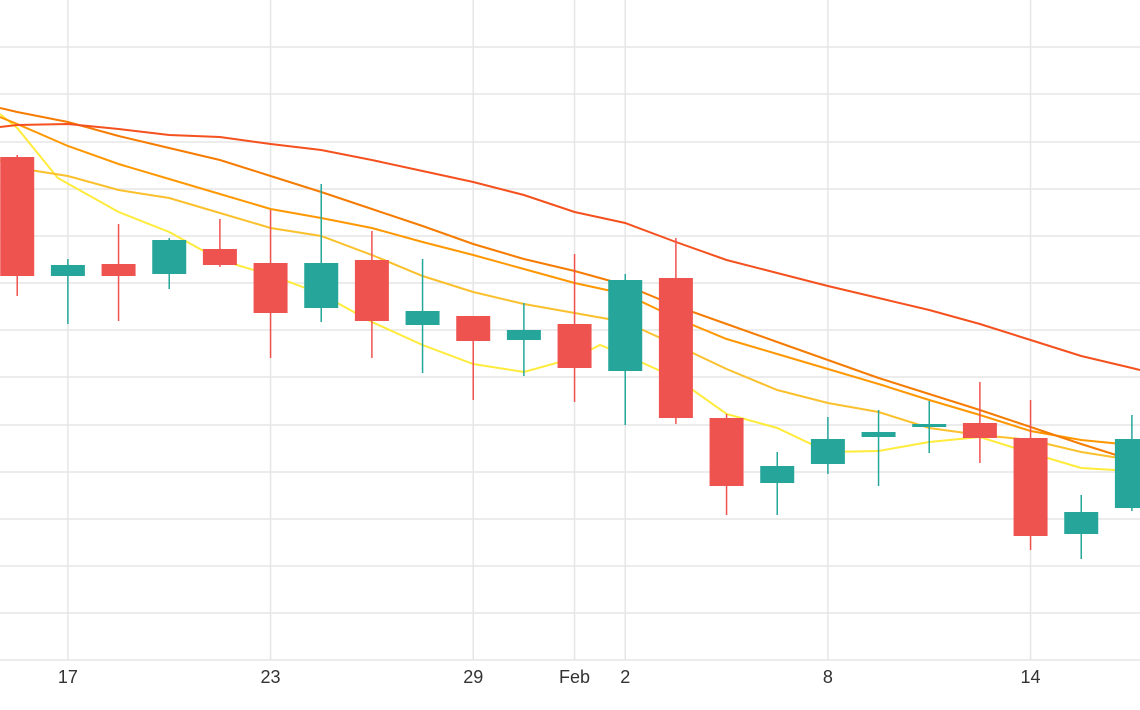 This screenshot has height=710, width=1140. What do you see at coordinates (1031, 677) in the screenshot?
I see `x-tick-label: 14` at bounding box center [1031, 677].